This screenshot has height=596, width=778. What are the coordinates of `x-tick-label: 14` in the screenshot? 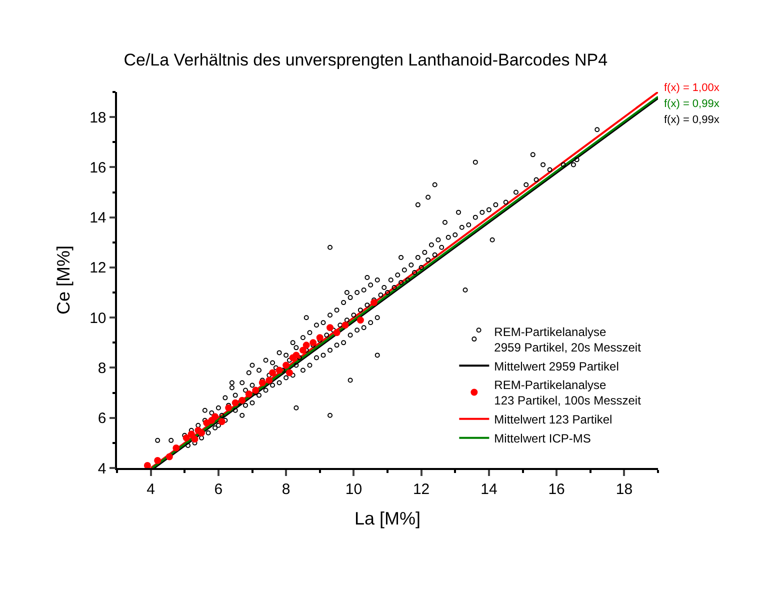 It's located at (489, 489).